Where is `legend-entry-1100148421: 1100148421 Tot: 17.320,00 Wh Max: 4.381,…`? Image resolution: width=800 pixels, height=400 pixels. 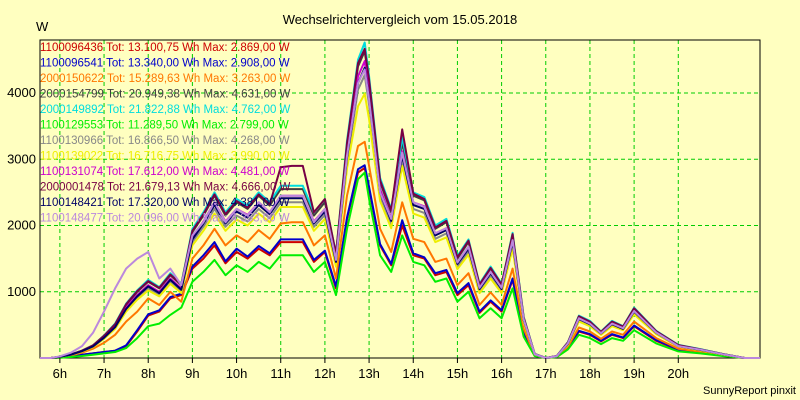 legend-entry-1100148421: 1100148421 Tot: 17.320,00 Wh Max: 4.381,… is located at coordinates (165, 203).